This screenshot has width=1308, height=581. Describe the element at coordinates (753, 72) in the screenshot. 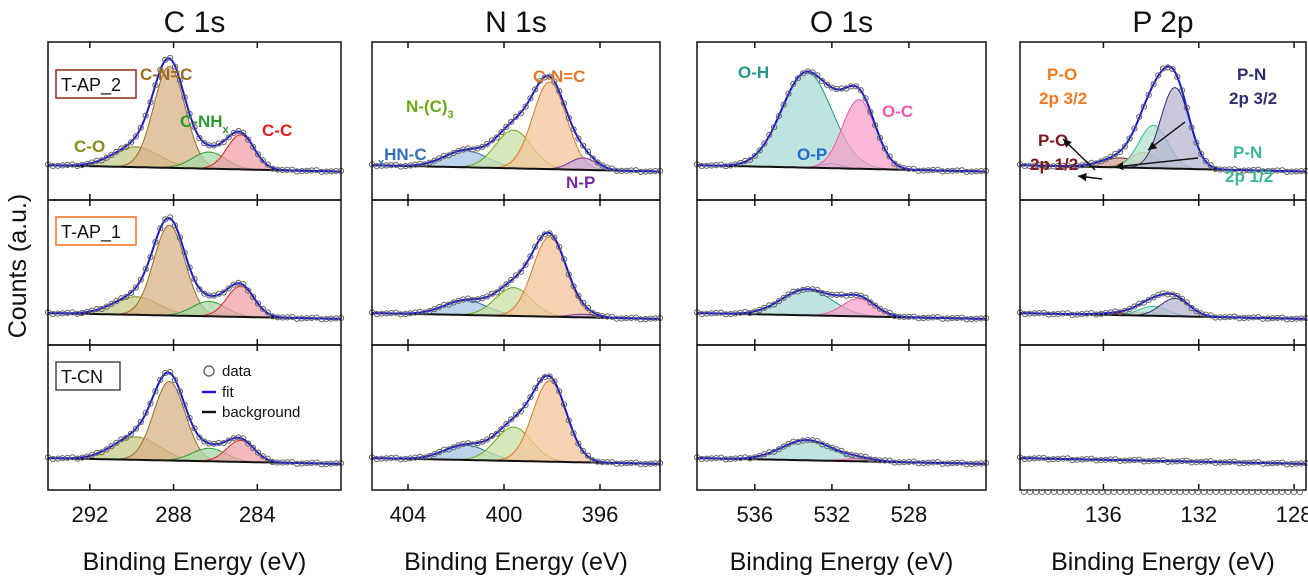

I see `peak-label: O-H` at that location.